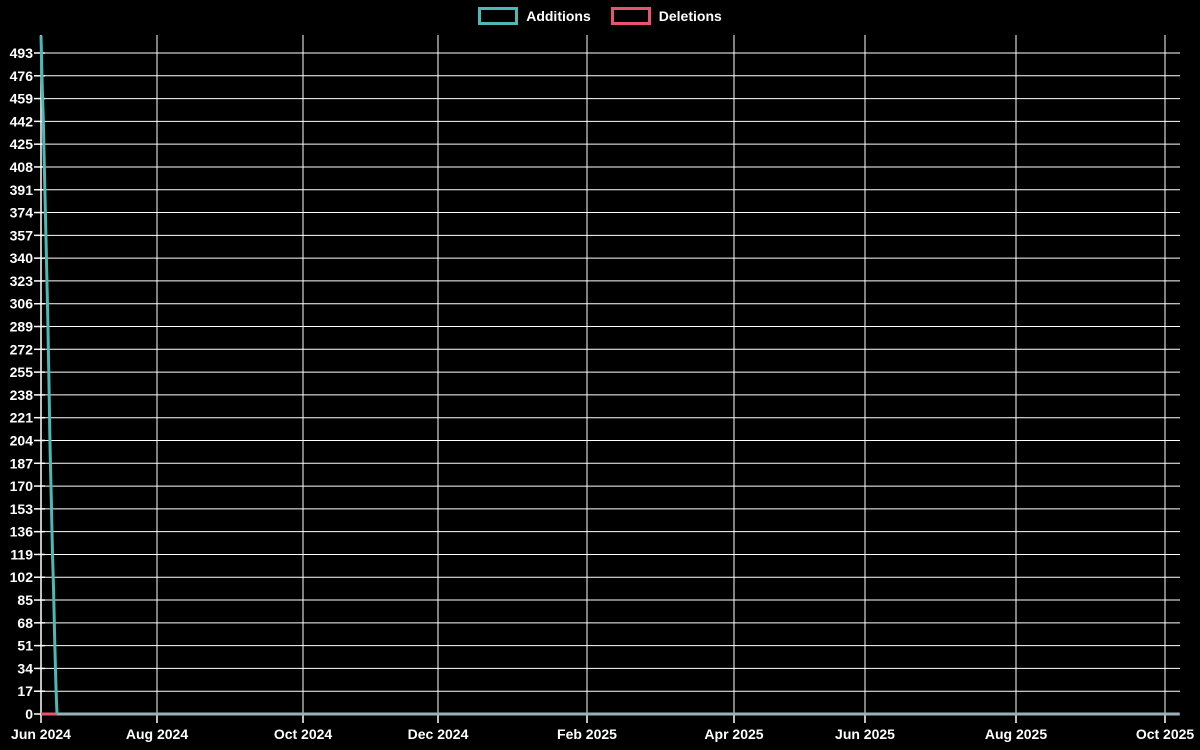 The width and height of the screenshot is (1200, 750). What do you see at coordinates (558, 16) in the screenshot?
I see `legend-label-additions: Additions` at bounding box center [558, 16].